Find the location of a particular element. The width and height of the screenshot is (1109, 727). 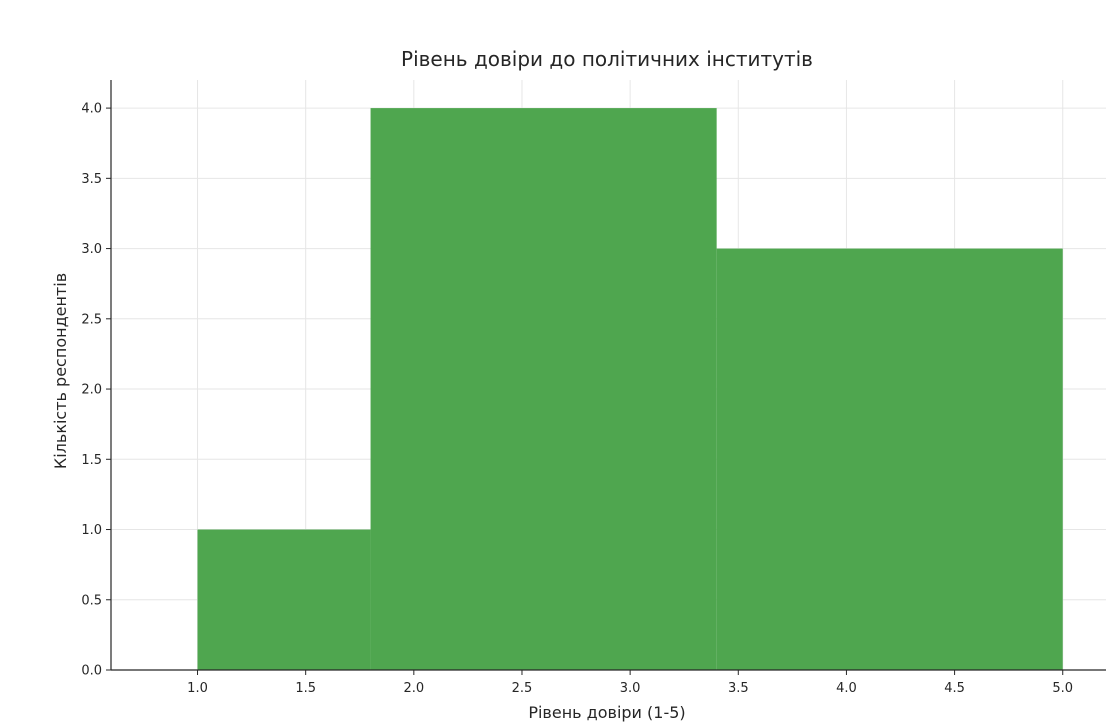

x-tick-label: 3.0 is located at coordinates (630, 688).